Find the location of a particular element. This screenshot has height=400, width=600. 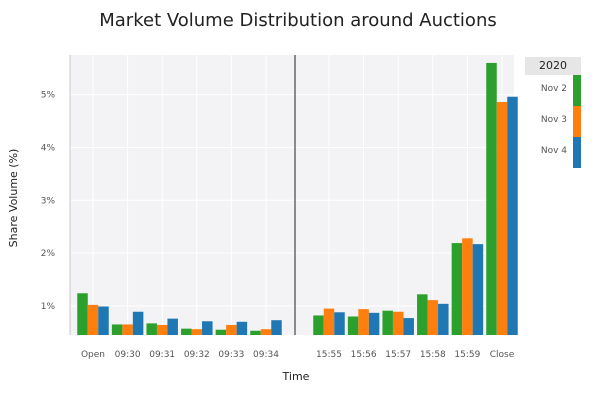

x-tick-label: Close is located at coordinates (502, 355).